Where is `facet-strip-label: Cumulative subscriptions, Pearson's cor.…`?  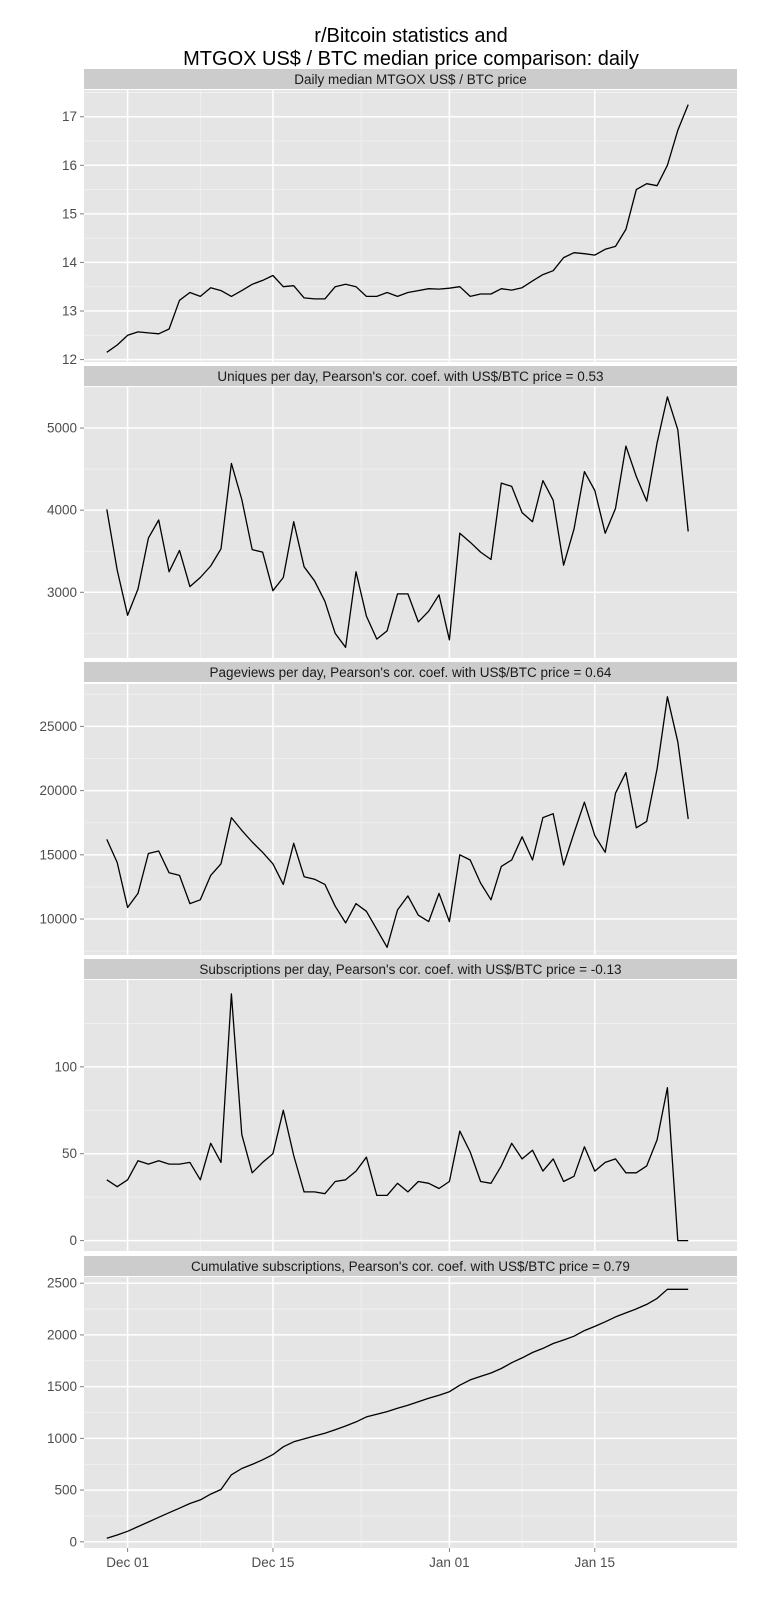
facet-strip-label: Cumulative subscriptions, Pearson's cor.… is located at coordinates (410, 1266).